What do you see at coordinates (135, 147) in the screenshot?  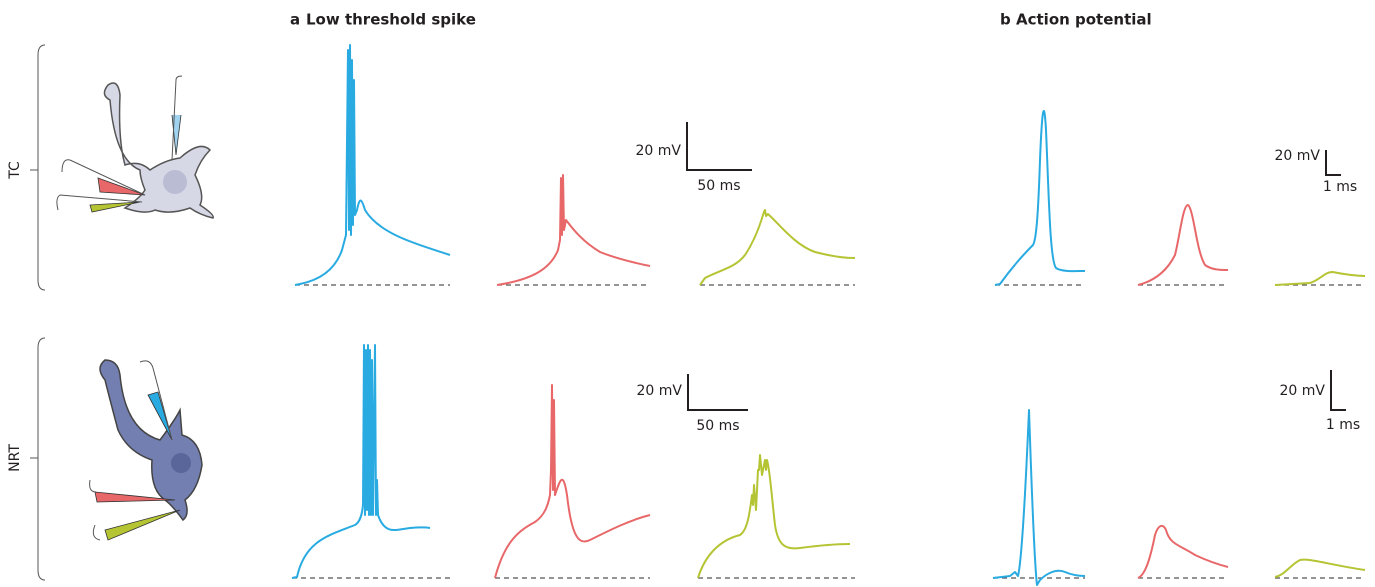 I see `tc-cell` at bounding box center [135, 147].